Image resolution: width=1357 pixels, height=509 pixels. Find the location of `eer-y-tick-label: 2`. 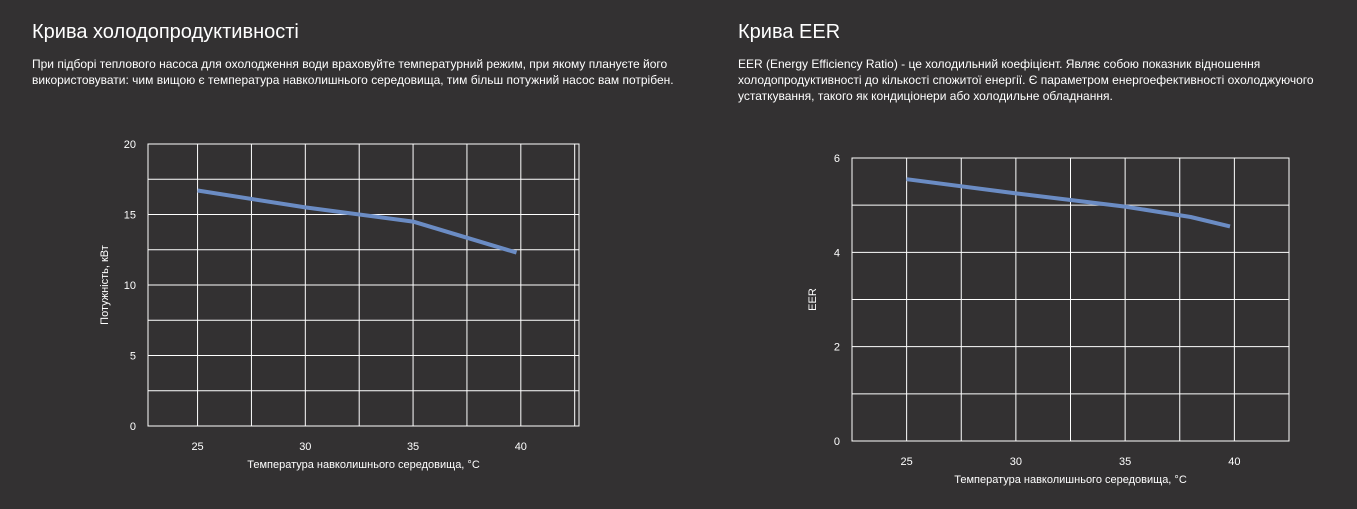

eer-y-tick-label: 2 is located at coordinates (837, 348).